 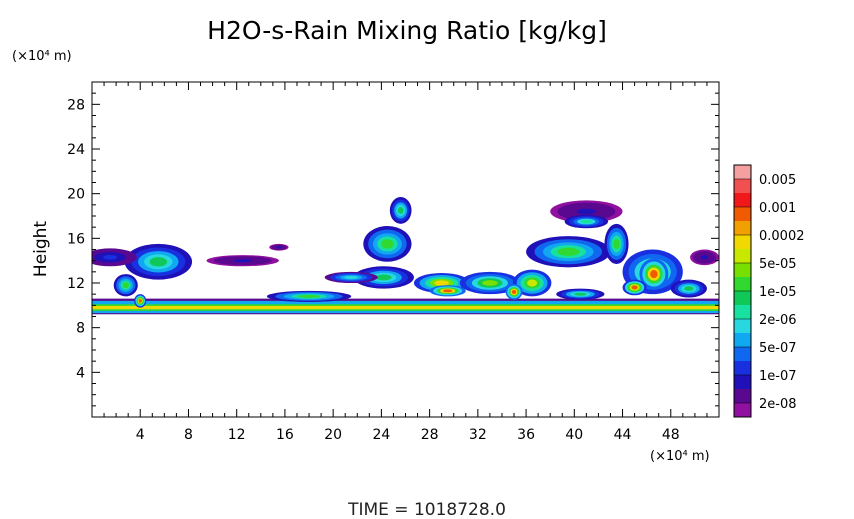 I want to click on x-tick-label-44: 44, so click(x=623, y=435).